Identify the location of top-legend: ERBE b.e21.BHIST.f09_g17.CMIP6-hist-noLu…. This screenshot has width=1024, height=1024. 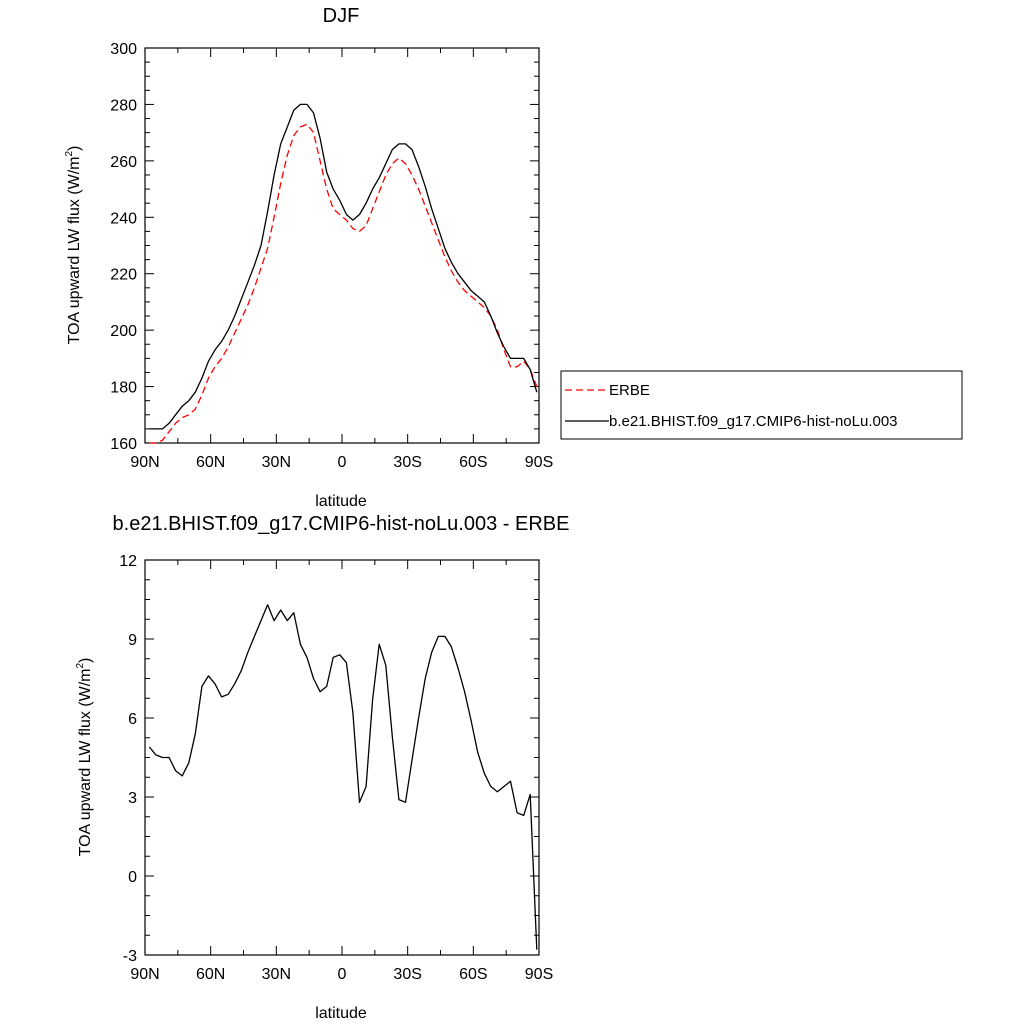
(761, 405).